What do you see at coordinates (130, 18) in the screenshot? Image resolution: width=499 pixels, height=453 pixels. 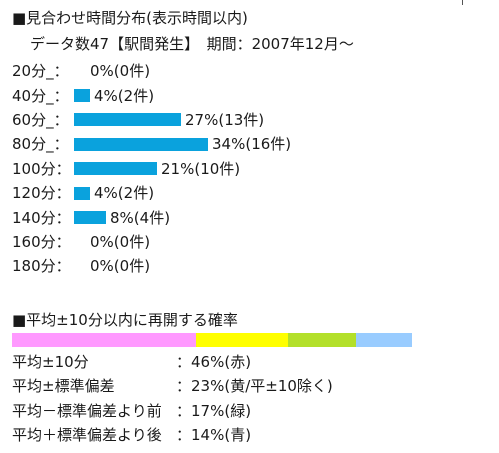 I see `distribution-title: ■見合わせ時間分布(表示時間以内)` at bounding box center [130, 18].